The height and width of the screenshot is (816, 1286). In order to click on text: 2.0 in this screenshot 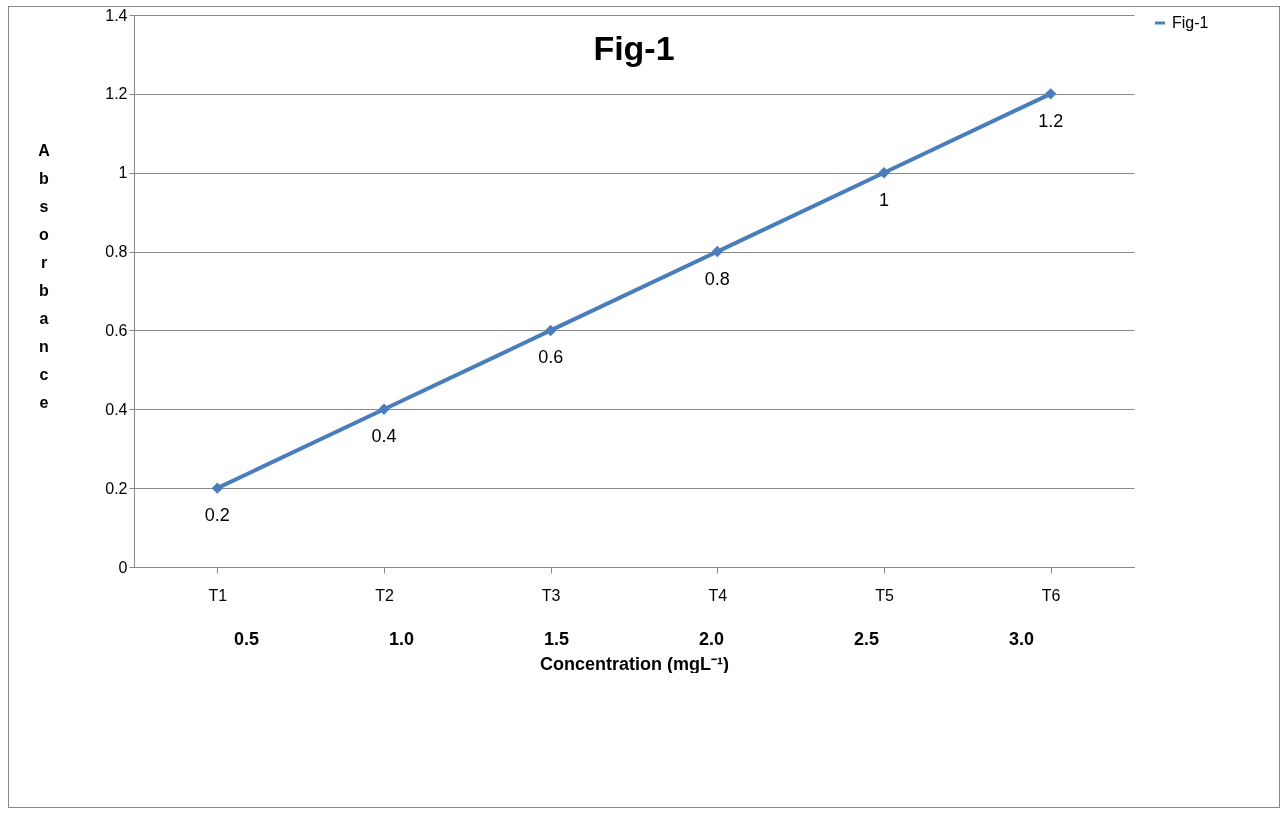, I will do `click(711, 639)`.